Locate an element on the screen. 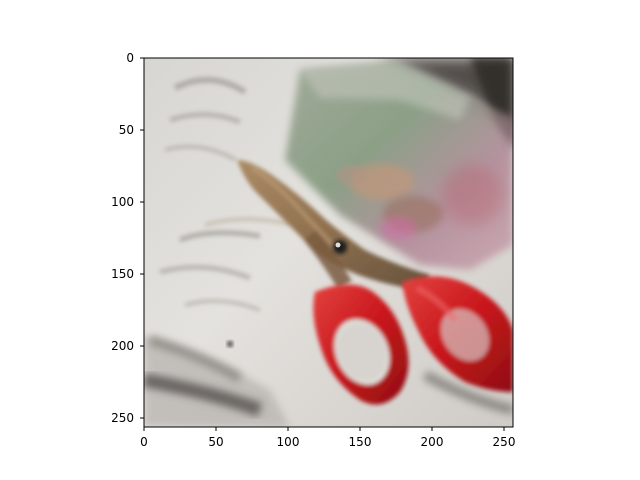 This screenshot has height=480, width=640. y-tick-label: 150 is located at coordinates (122, 274).